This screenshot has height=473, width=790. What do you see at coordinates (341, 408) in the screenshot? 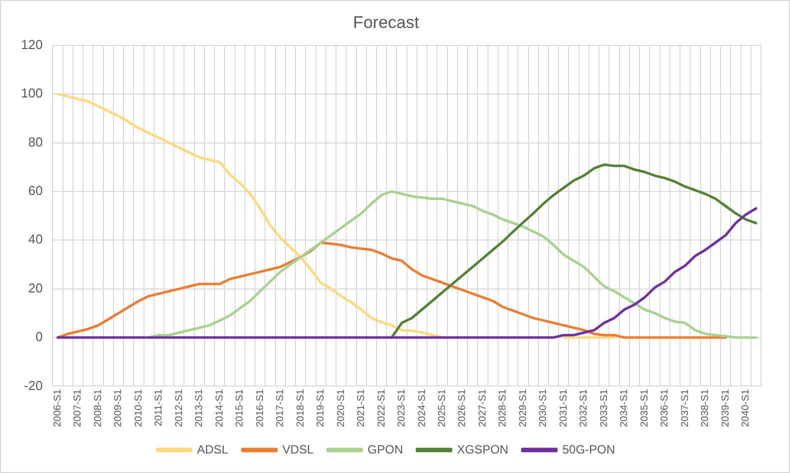
I see `x-tick-label: 2020-S1` at bounding box center [341, 408].